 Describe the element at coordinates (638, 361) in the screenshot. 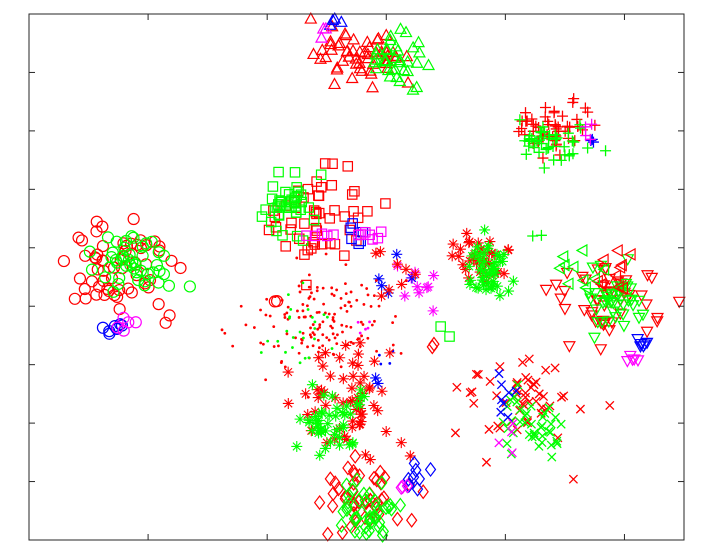

I see `magenta-triangle-down-point` at that location.